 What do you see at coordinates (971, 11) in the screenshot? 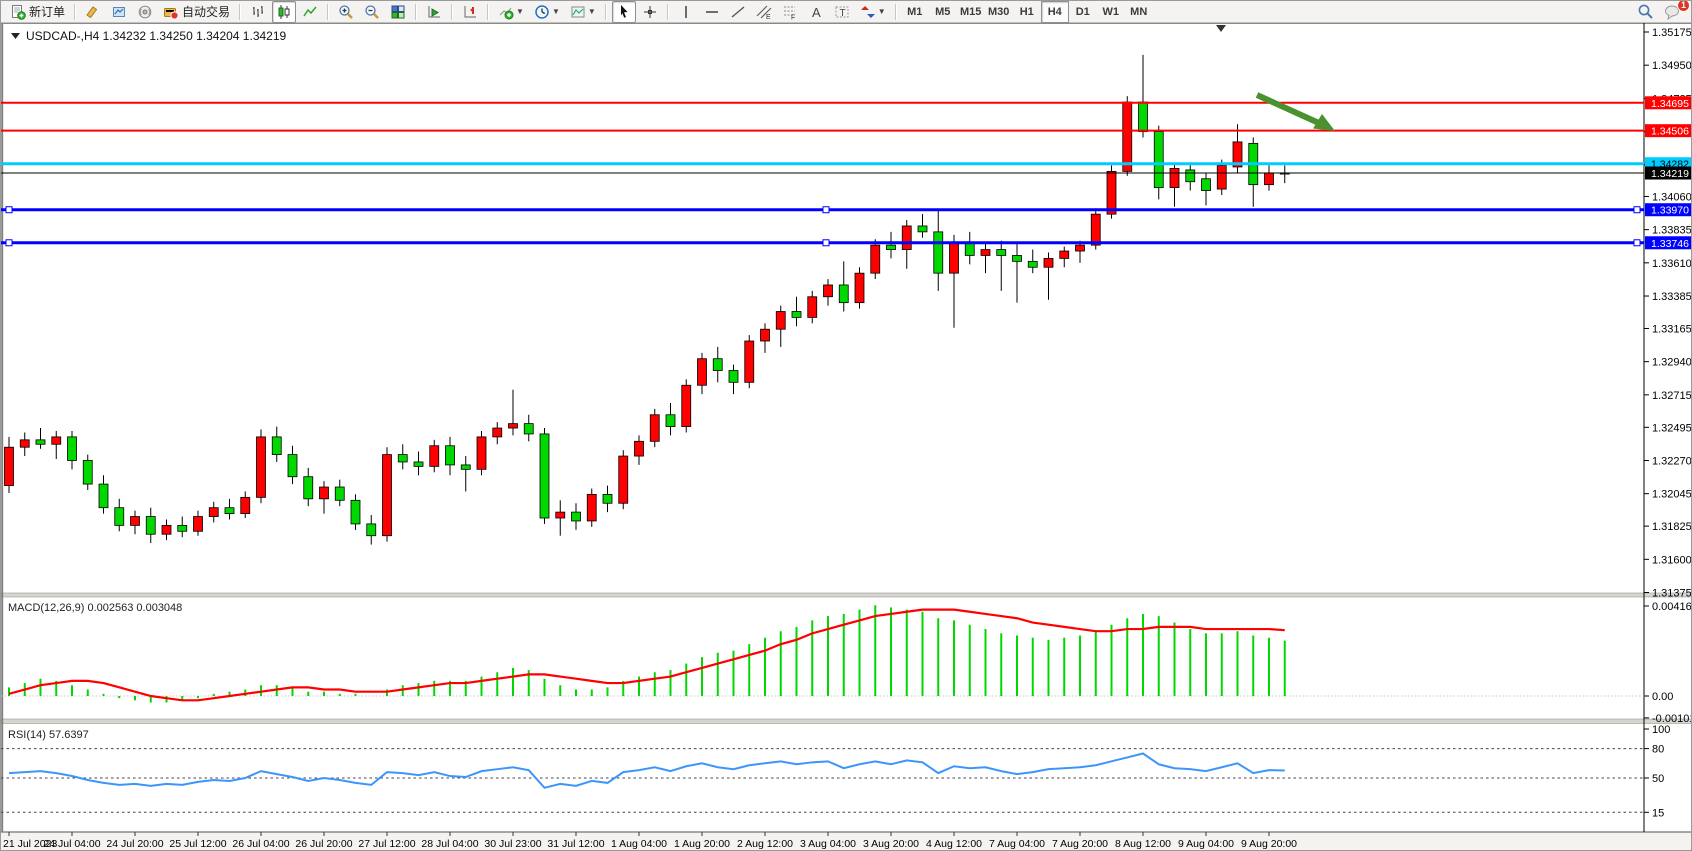
I see `timeframe-m15: M15` at bounding box center [971, 11].